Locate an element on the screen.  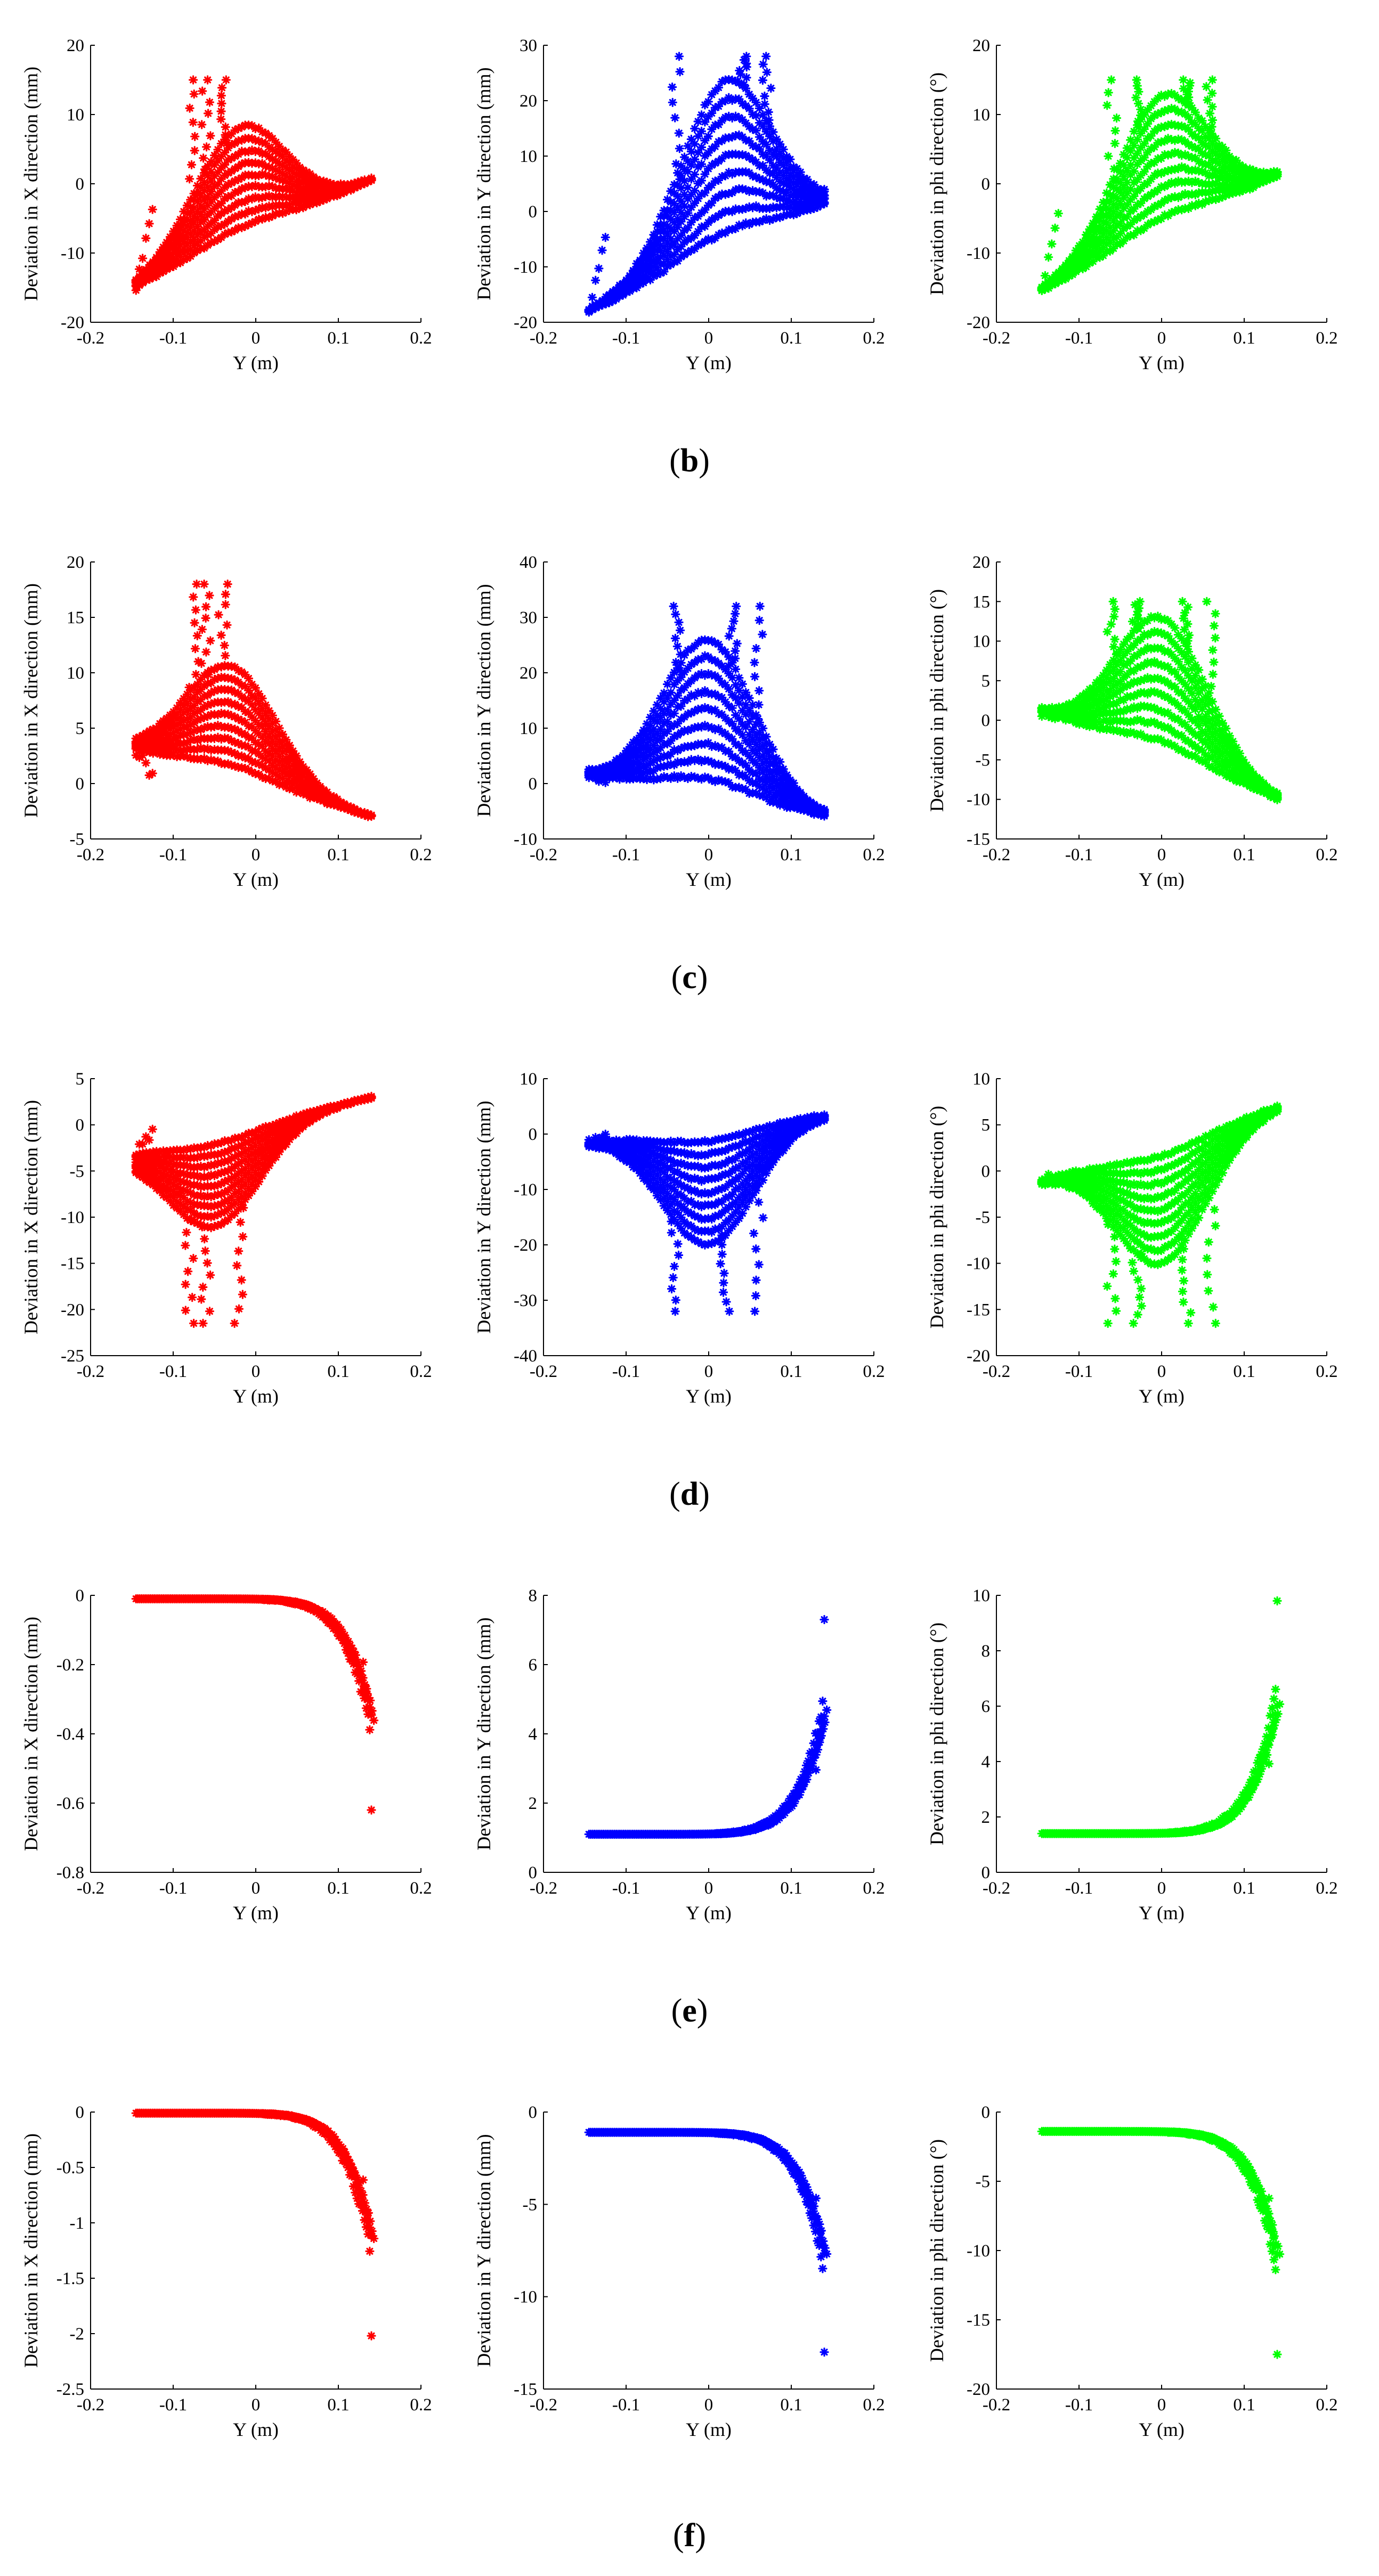
y-tick-label: -15 is located at coordinates (978, 839).